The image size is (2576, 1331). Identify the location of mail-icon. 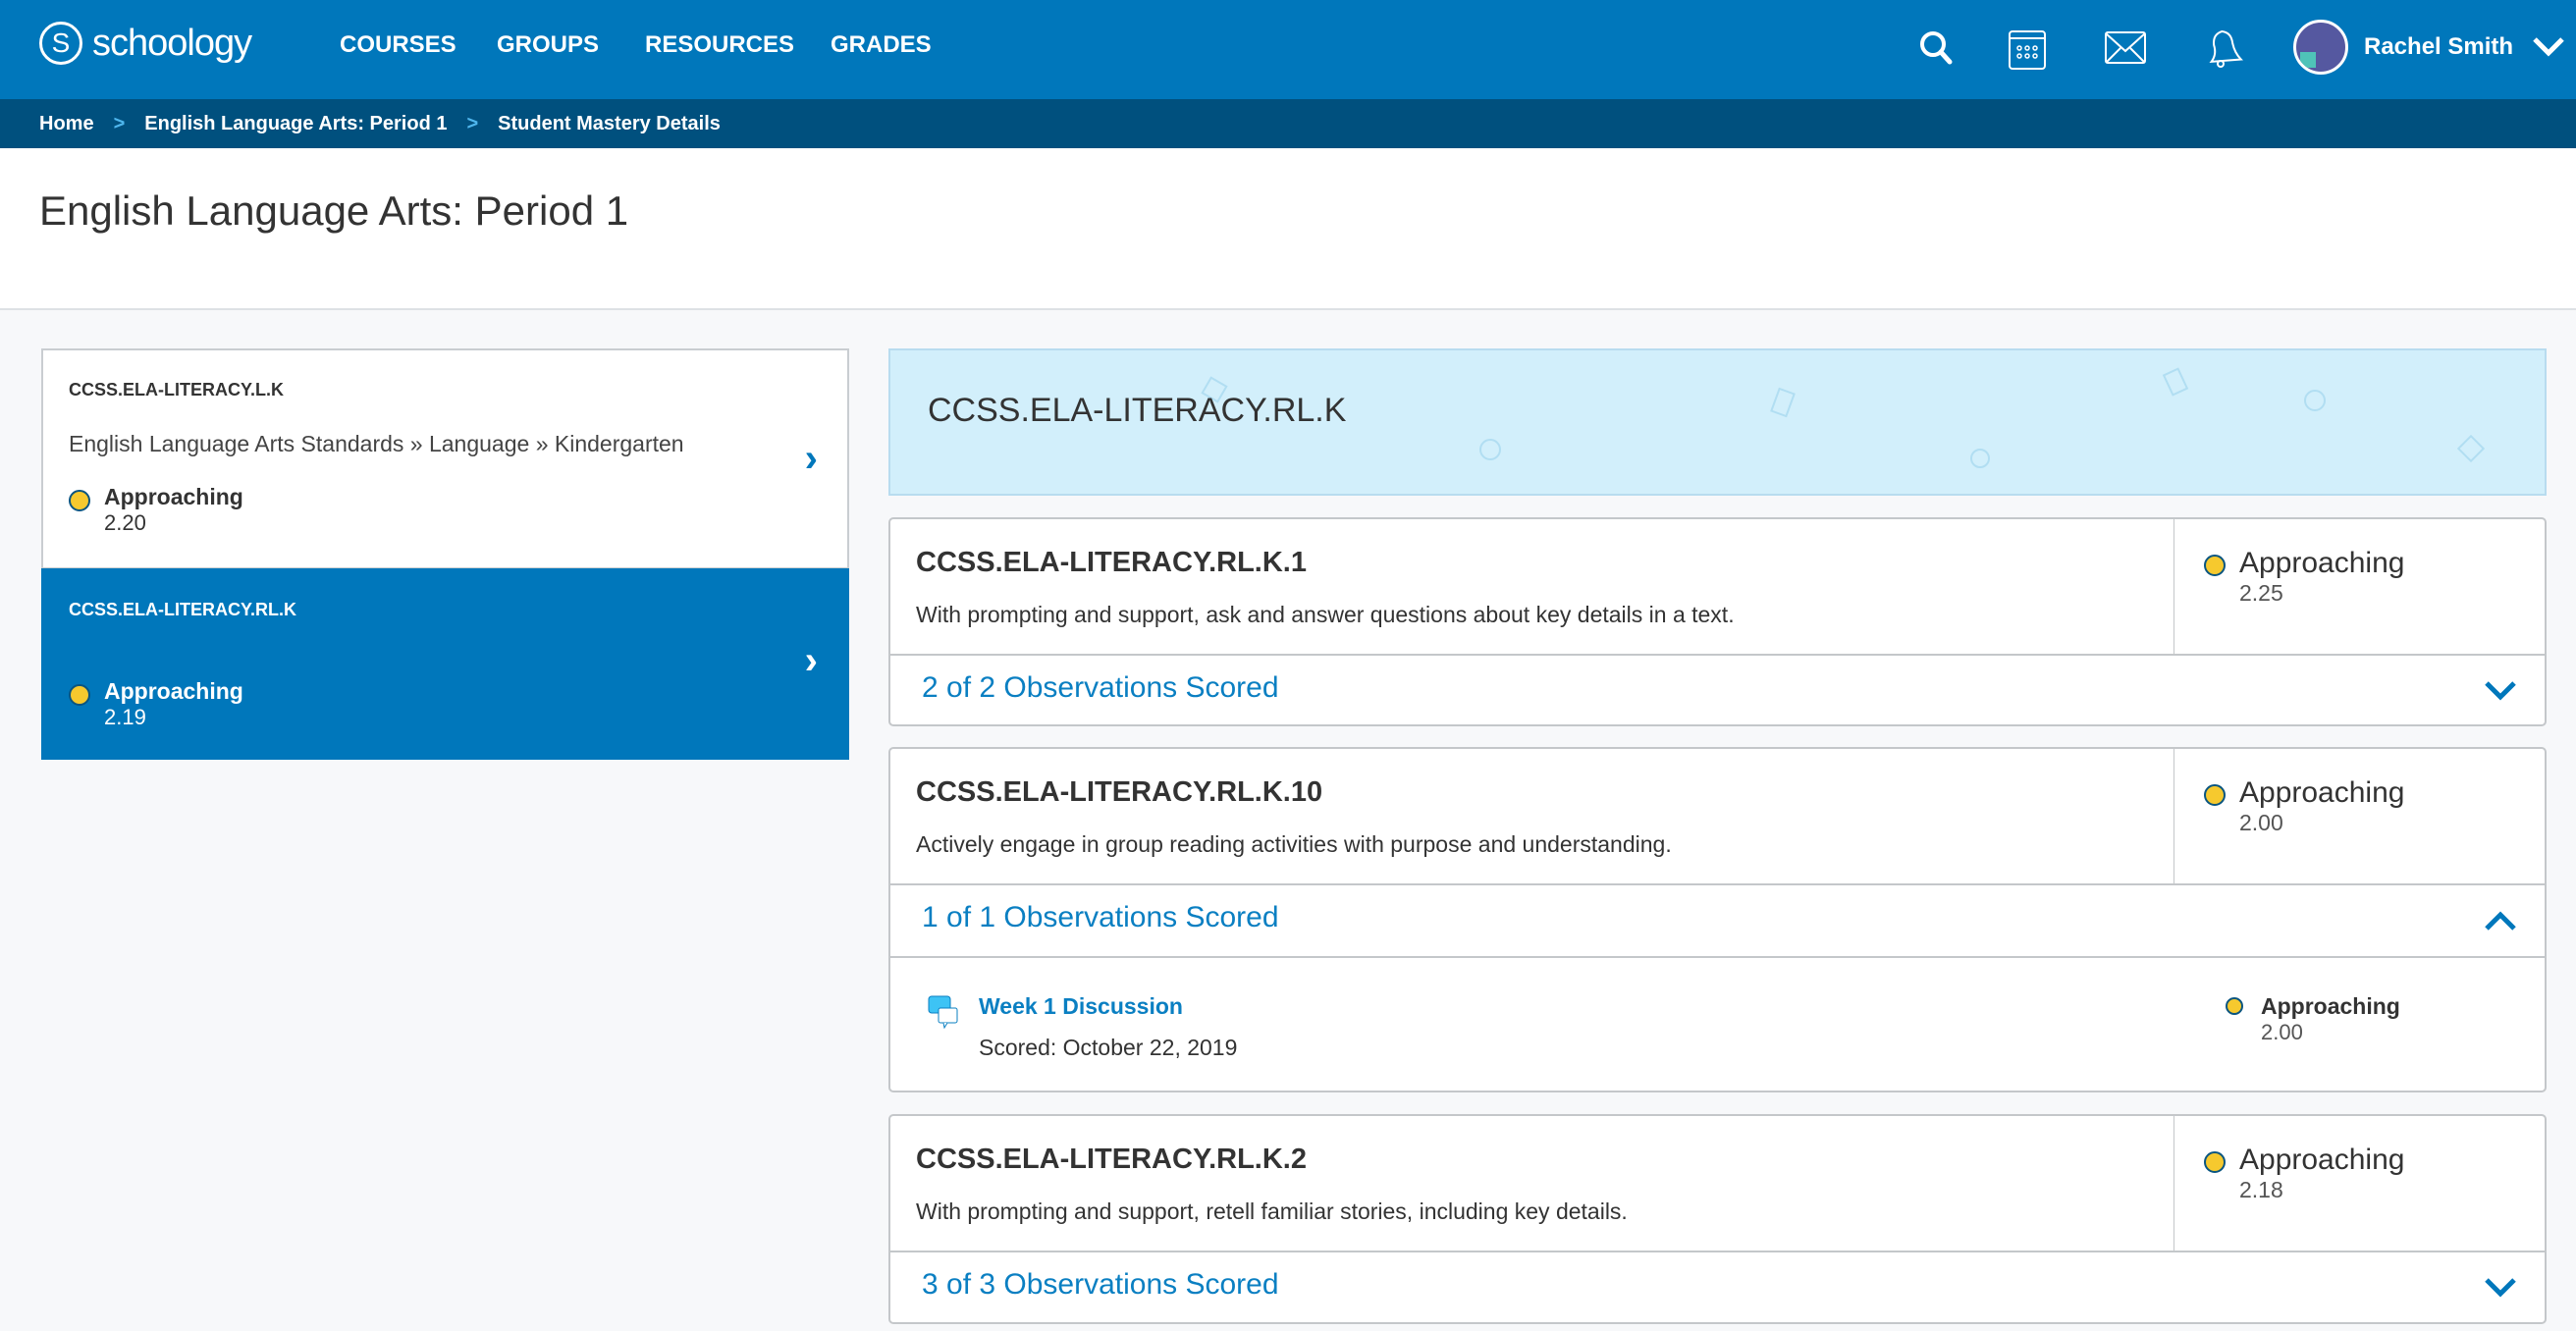
(2125, 48).